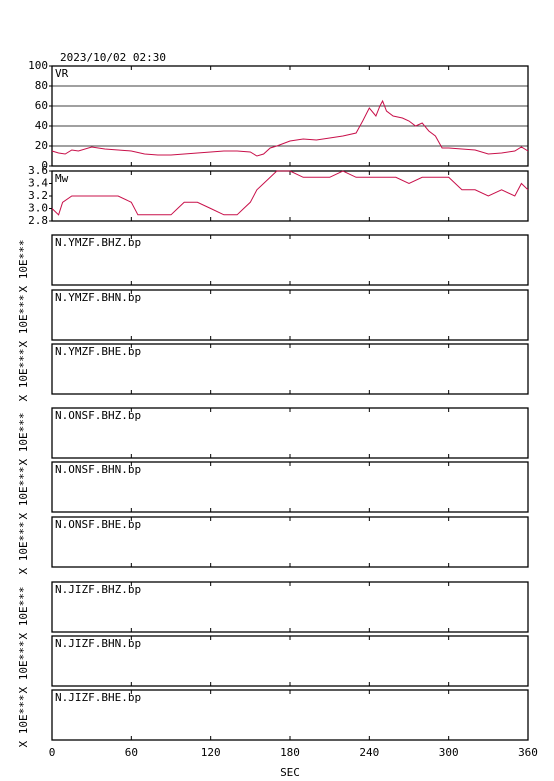 This screenshot has width=554, height=781. Describe the element at coordinates (98, 697) in the screenshot. I see `panel-label: N.JIZF.BHE.bp` at that location.